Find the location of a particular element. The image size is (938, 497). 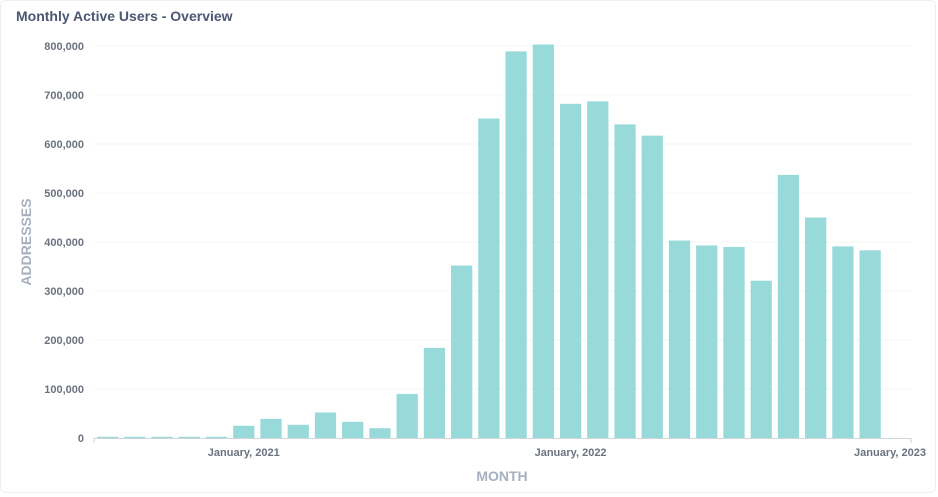

y-tick-label: 800,000 is located at coordinates (64, 47).